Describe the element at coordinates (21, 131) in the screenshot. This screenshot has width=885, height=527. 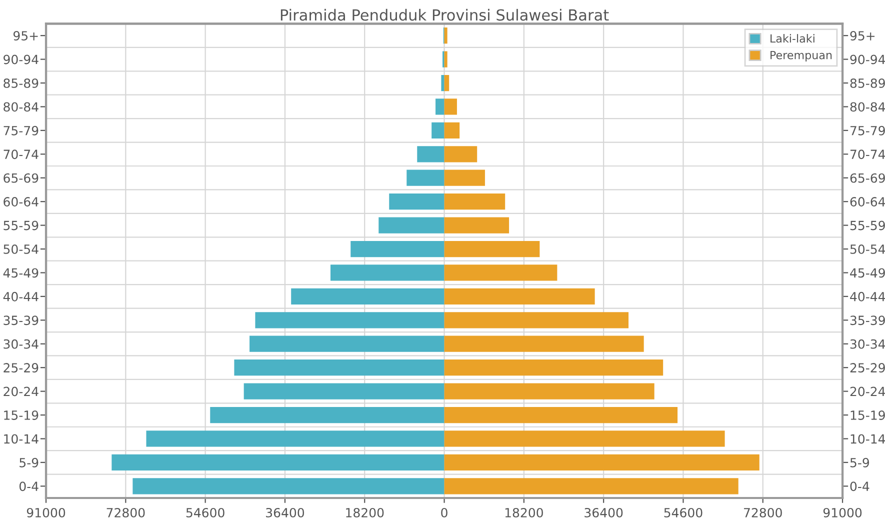
I see `category-label: 75-79` at that location.